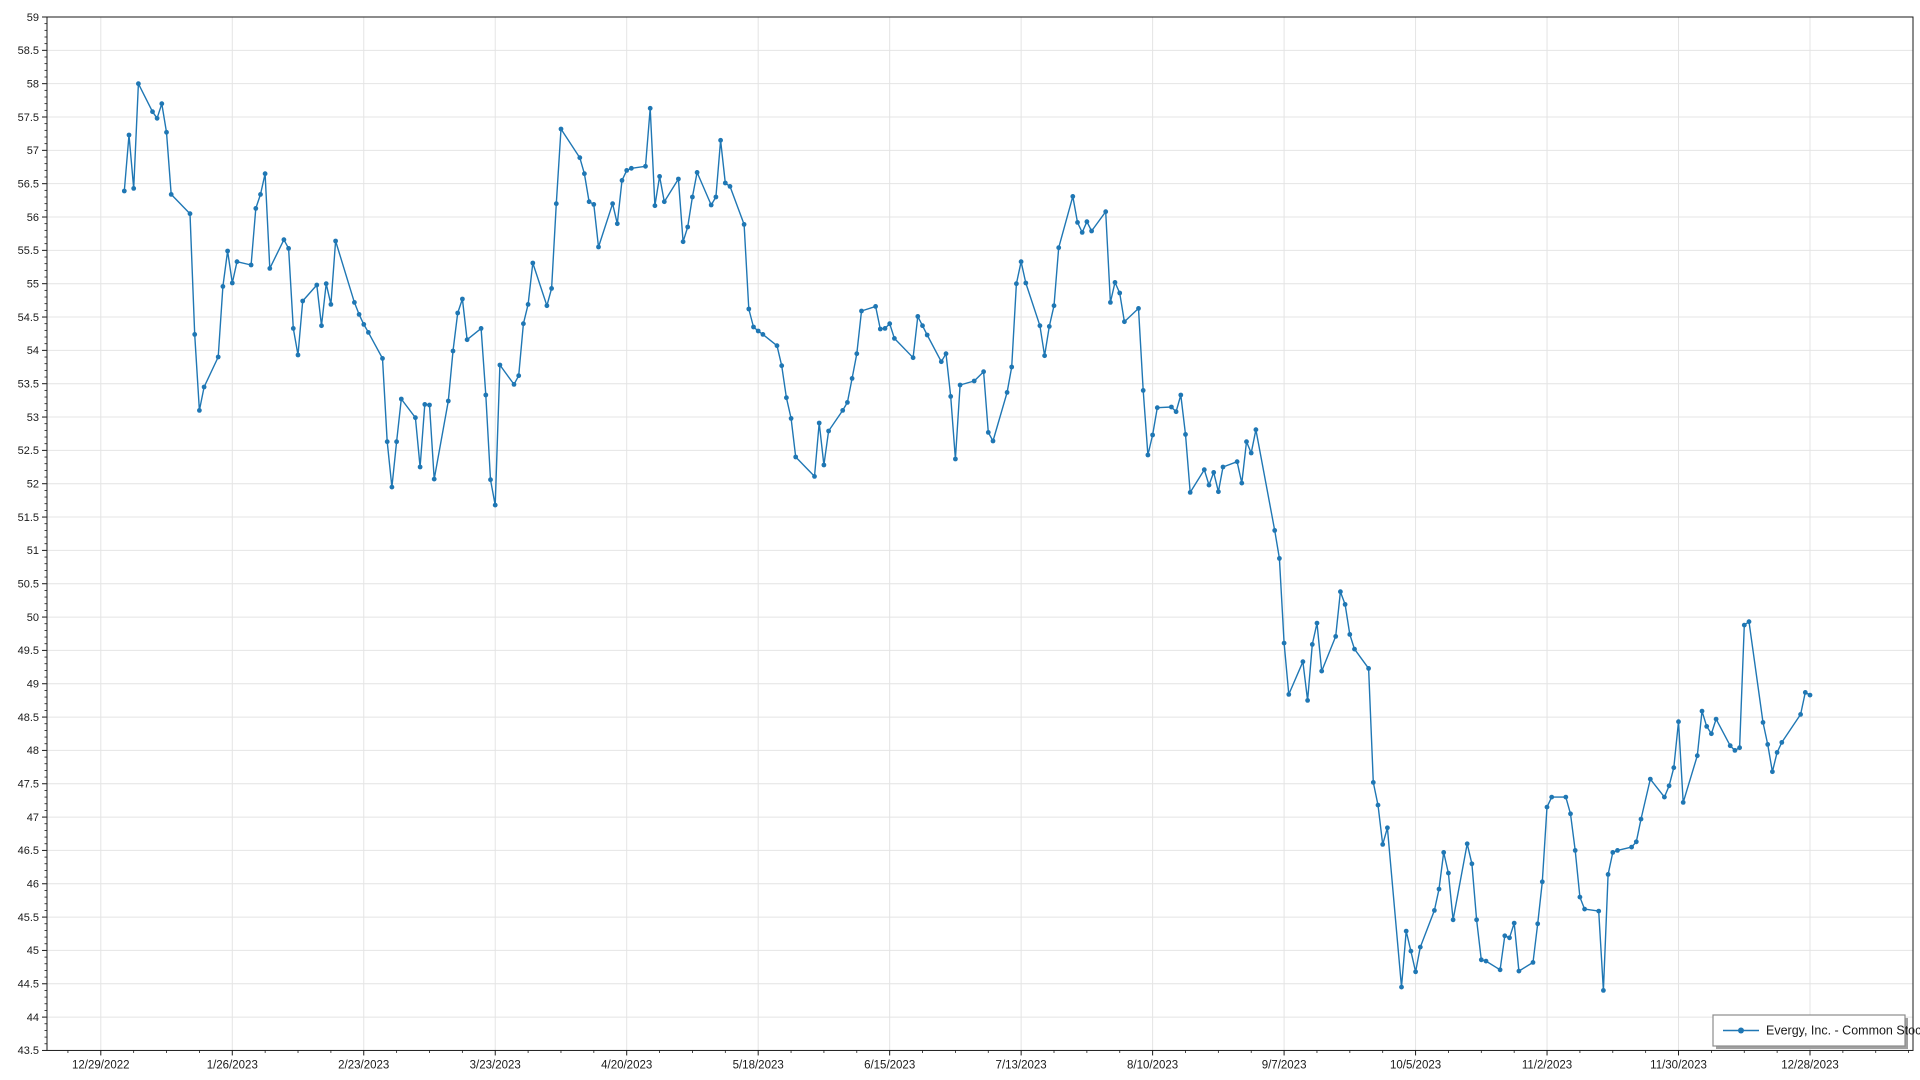 The height and width of the screenshot is (1080, 1920). Describe the element at coordinates (1152, 1065) in the screenshot. I see `svg-text: 8/10/2023` at that location.